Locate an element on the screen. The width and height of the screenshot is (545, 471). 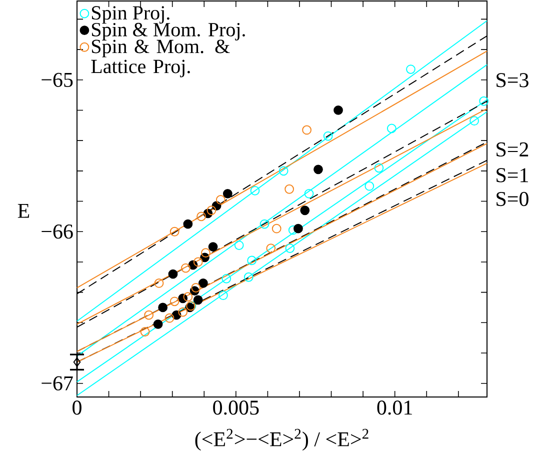
x-tick-label: 0.01 is located at coordinates (394, 407).